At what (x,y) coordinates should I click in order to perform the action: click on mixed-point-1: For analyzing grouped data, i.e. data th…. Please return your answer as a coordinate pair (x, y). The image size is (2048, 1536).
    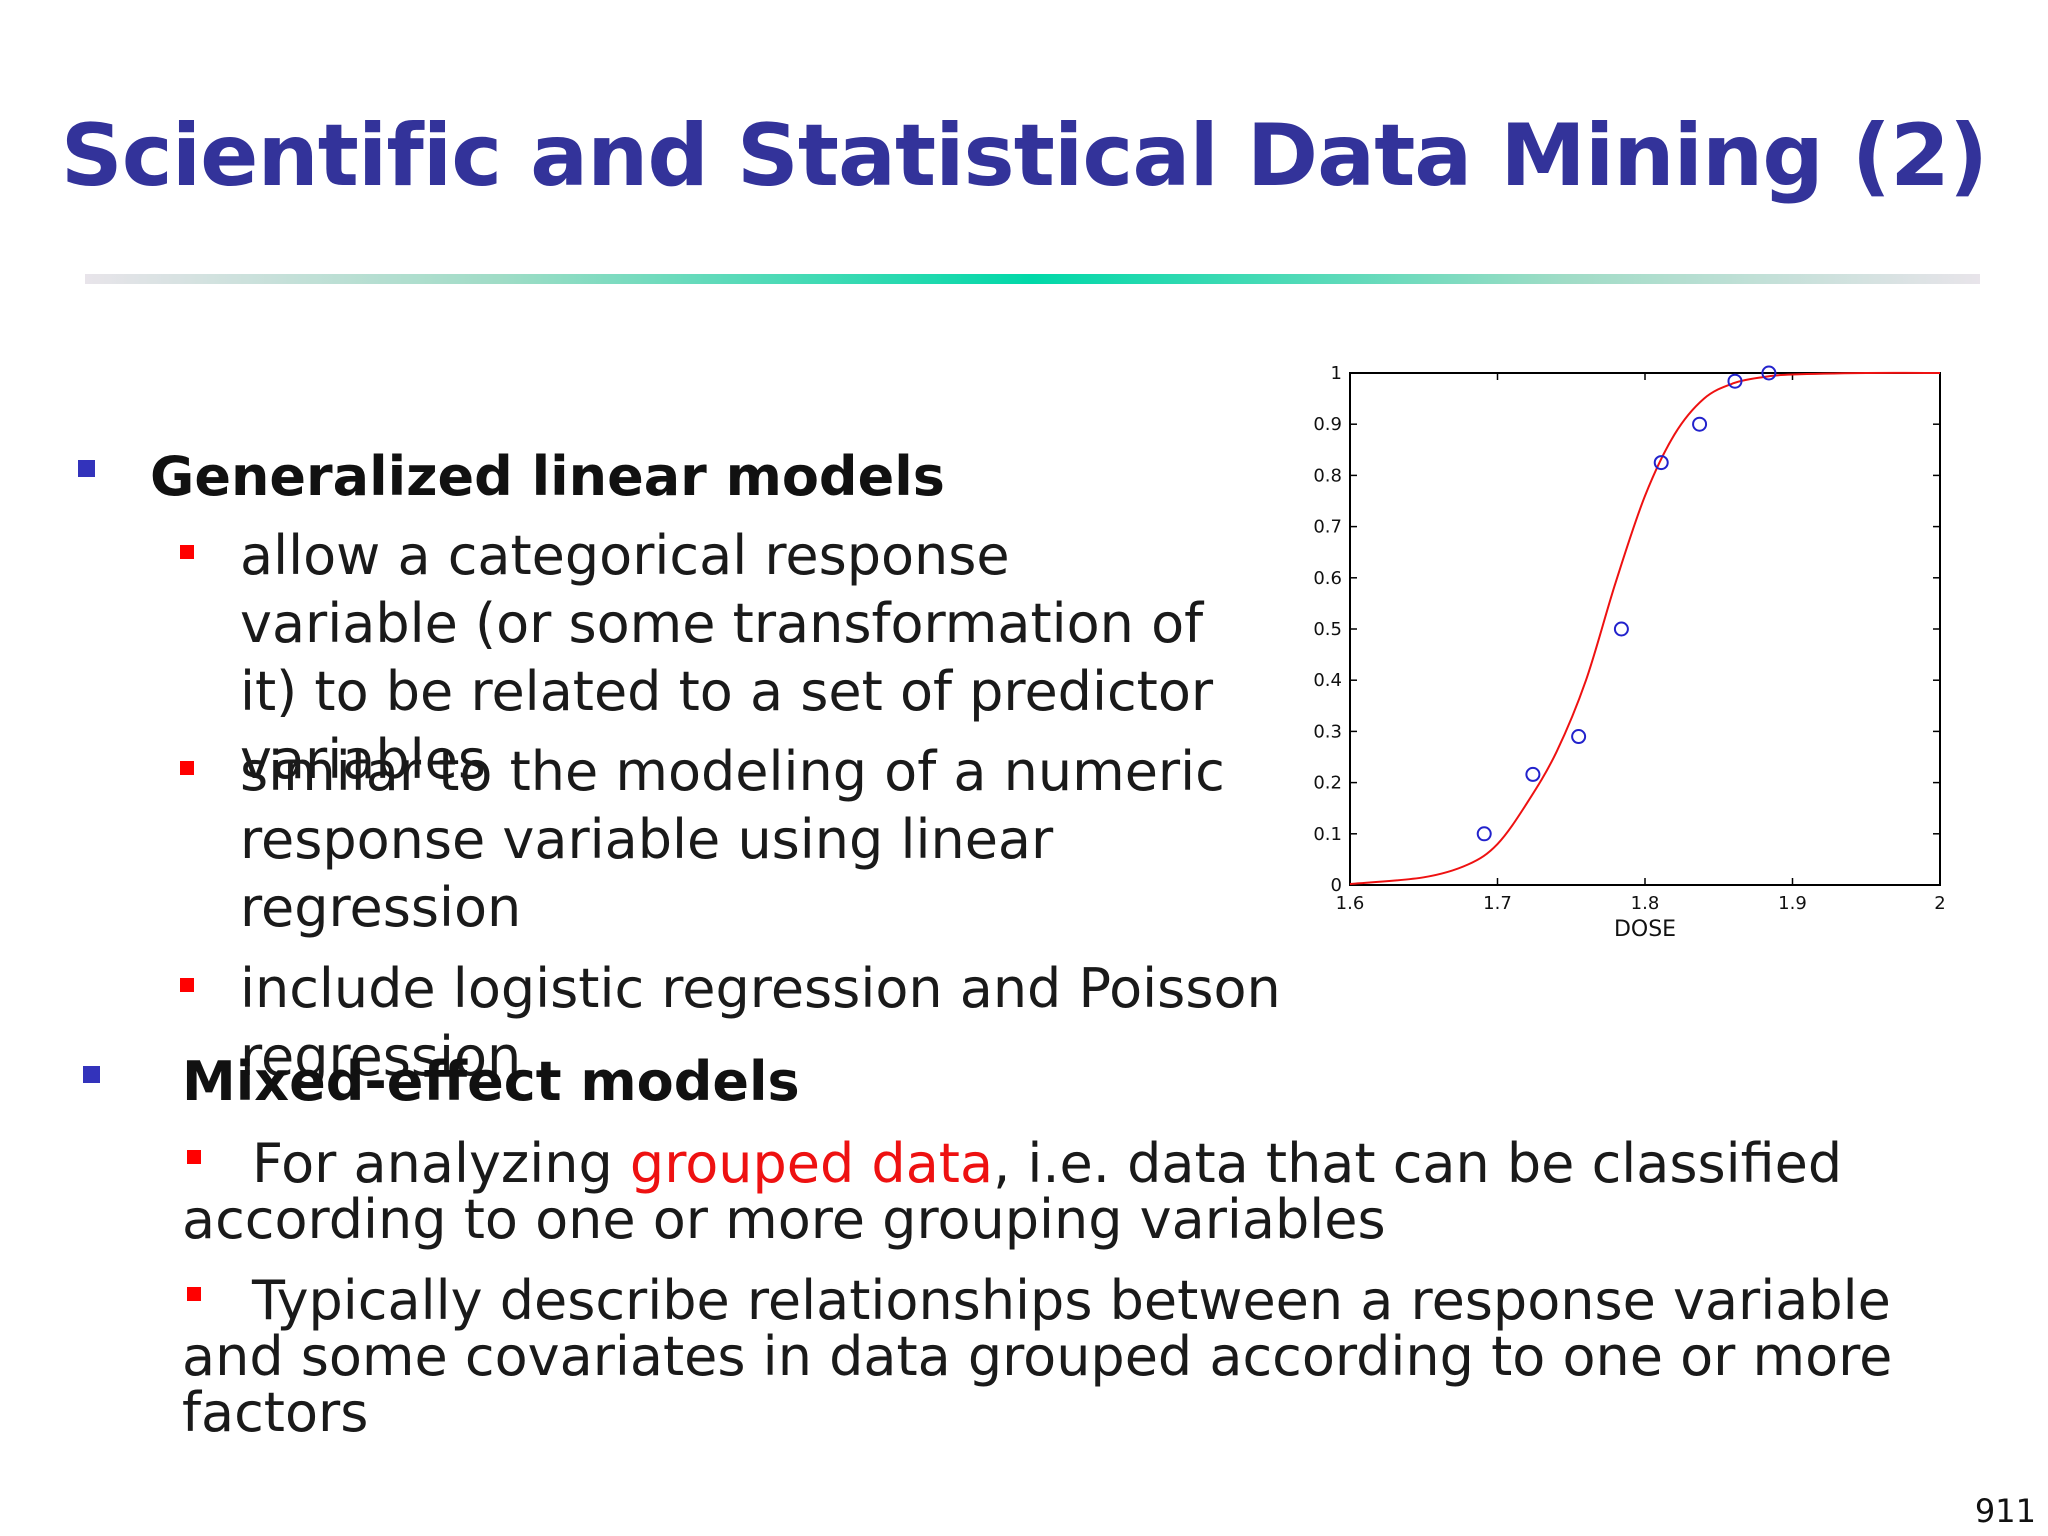
    Looking at the image, I should click on (1042, 1192).